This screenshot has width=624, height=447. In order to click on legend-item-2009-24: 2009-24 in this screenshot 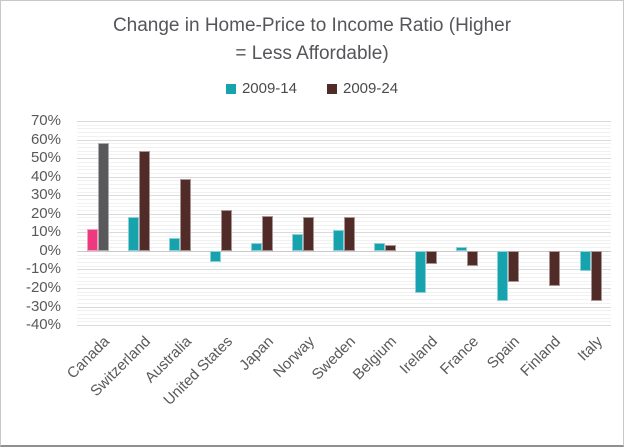, I will do `click(362, 88)`.